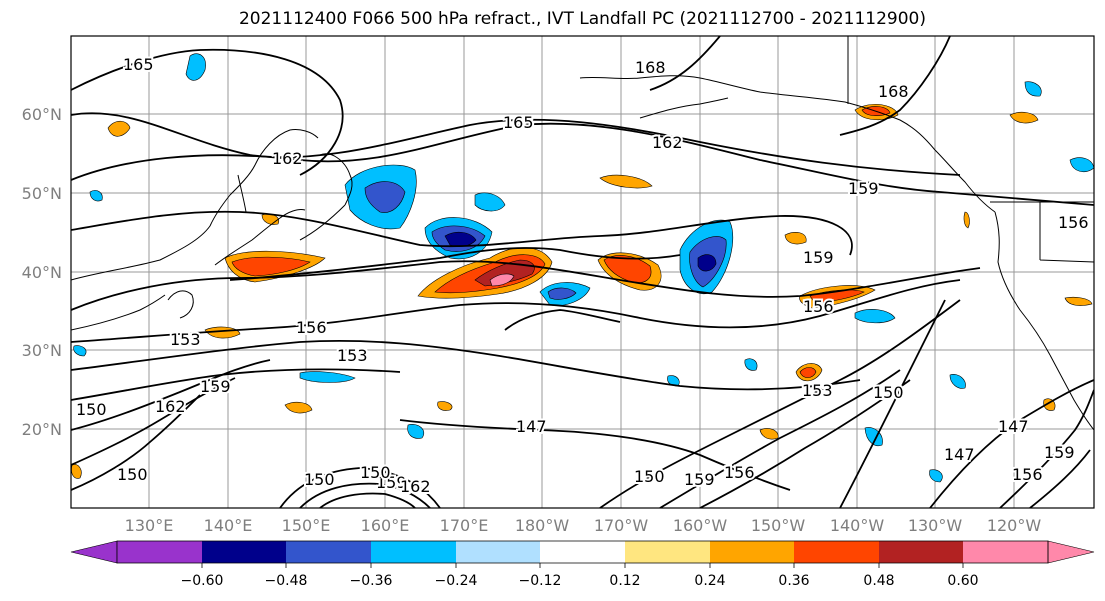 The image size is (1105, 601). I want to click on coastline-uswest, so click(1022, 283).